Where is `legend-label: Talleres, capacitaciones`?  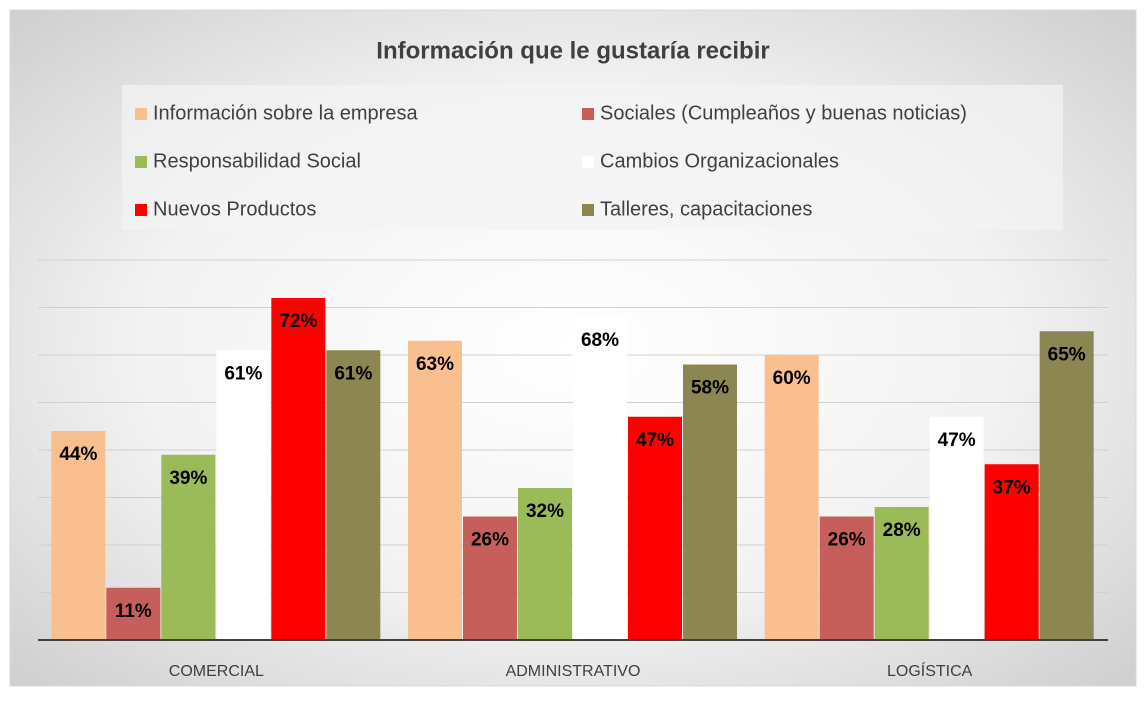 legend-label: Talleres, capacitaciones is located at coordinates (706, 209).